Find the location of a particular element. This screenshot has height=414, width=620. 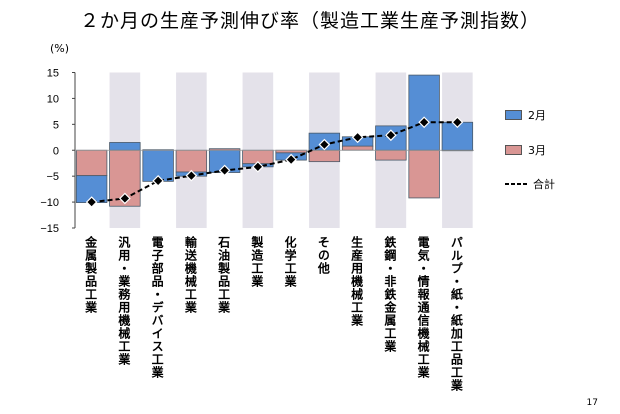

x-tick-label: 石油製品工業 is located at coordinates (223, 275).